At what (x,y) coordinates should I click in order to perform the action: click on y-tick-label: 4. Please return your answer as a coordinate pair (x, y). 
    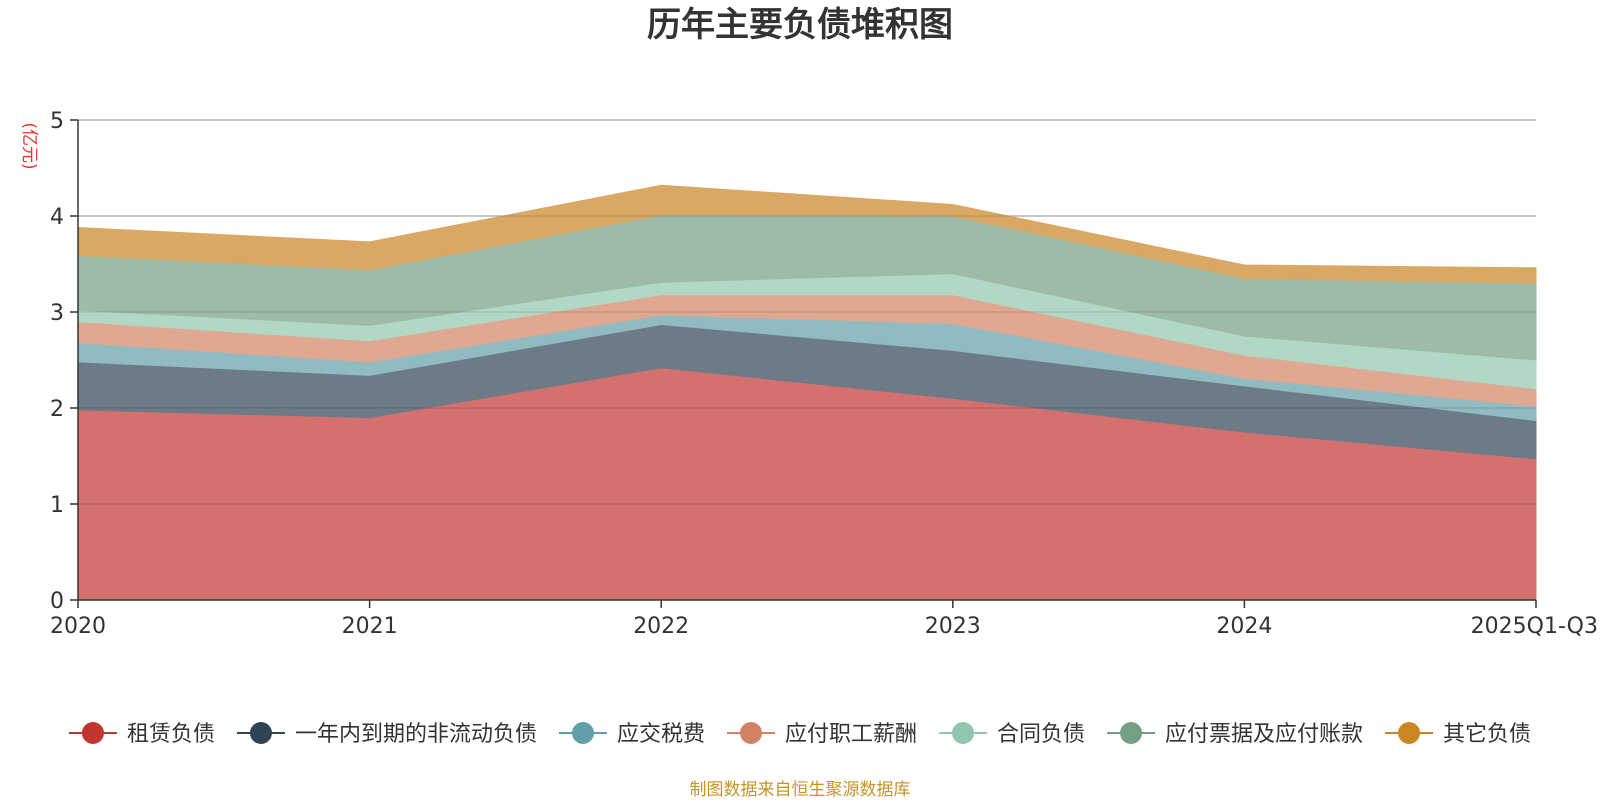
    Looking at the image, I should click on (57, 217).